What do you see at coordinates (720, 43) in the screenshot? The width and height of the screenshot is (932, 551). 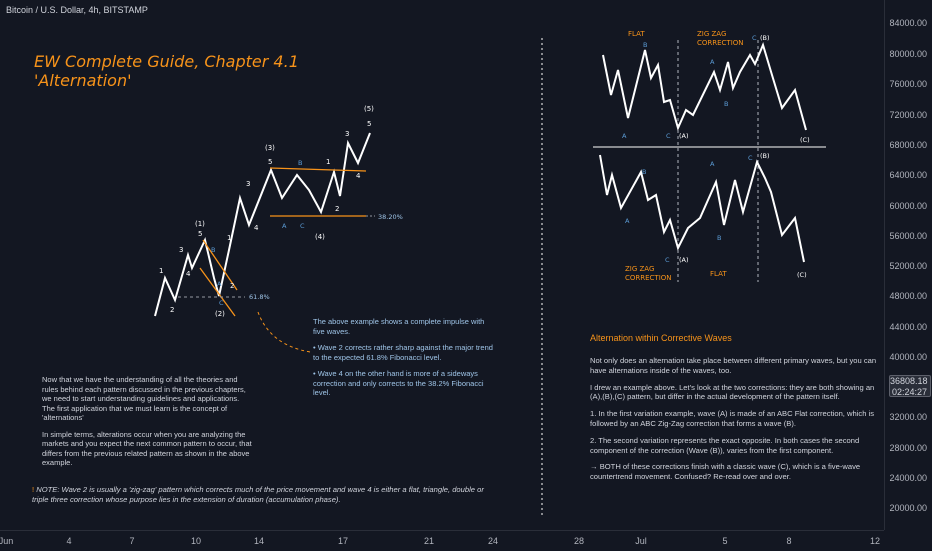 I see `zigzag-title-2: CORRECTION` at bounding box center [720, 43].